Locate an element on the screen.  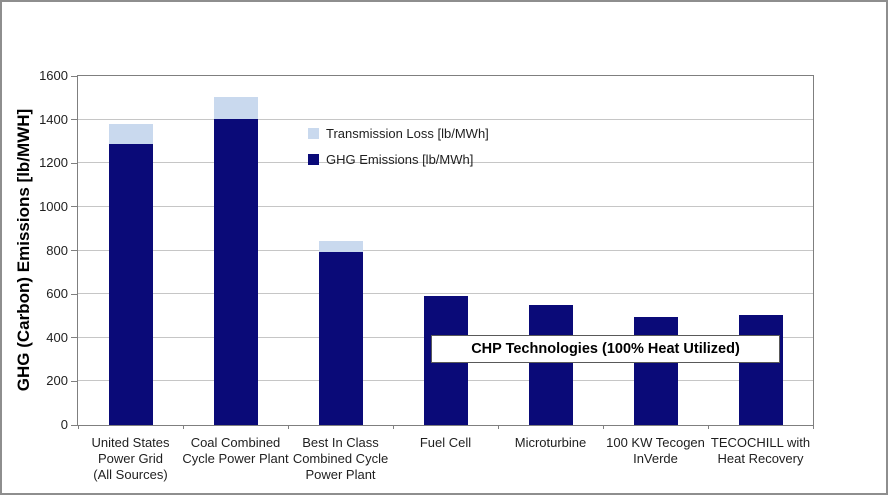
y-tick-label: 1400 is located at coordinates (53, 119).